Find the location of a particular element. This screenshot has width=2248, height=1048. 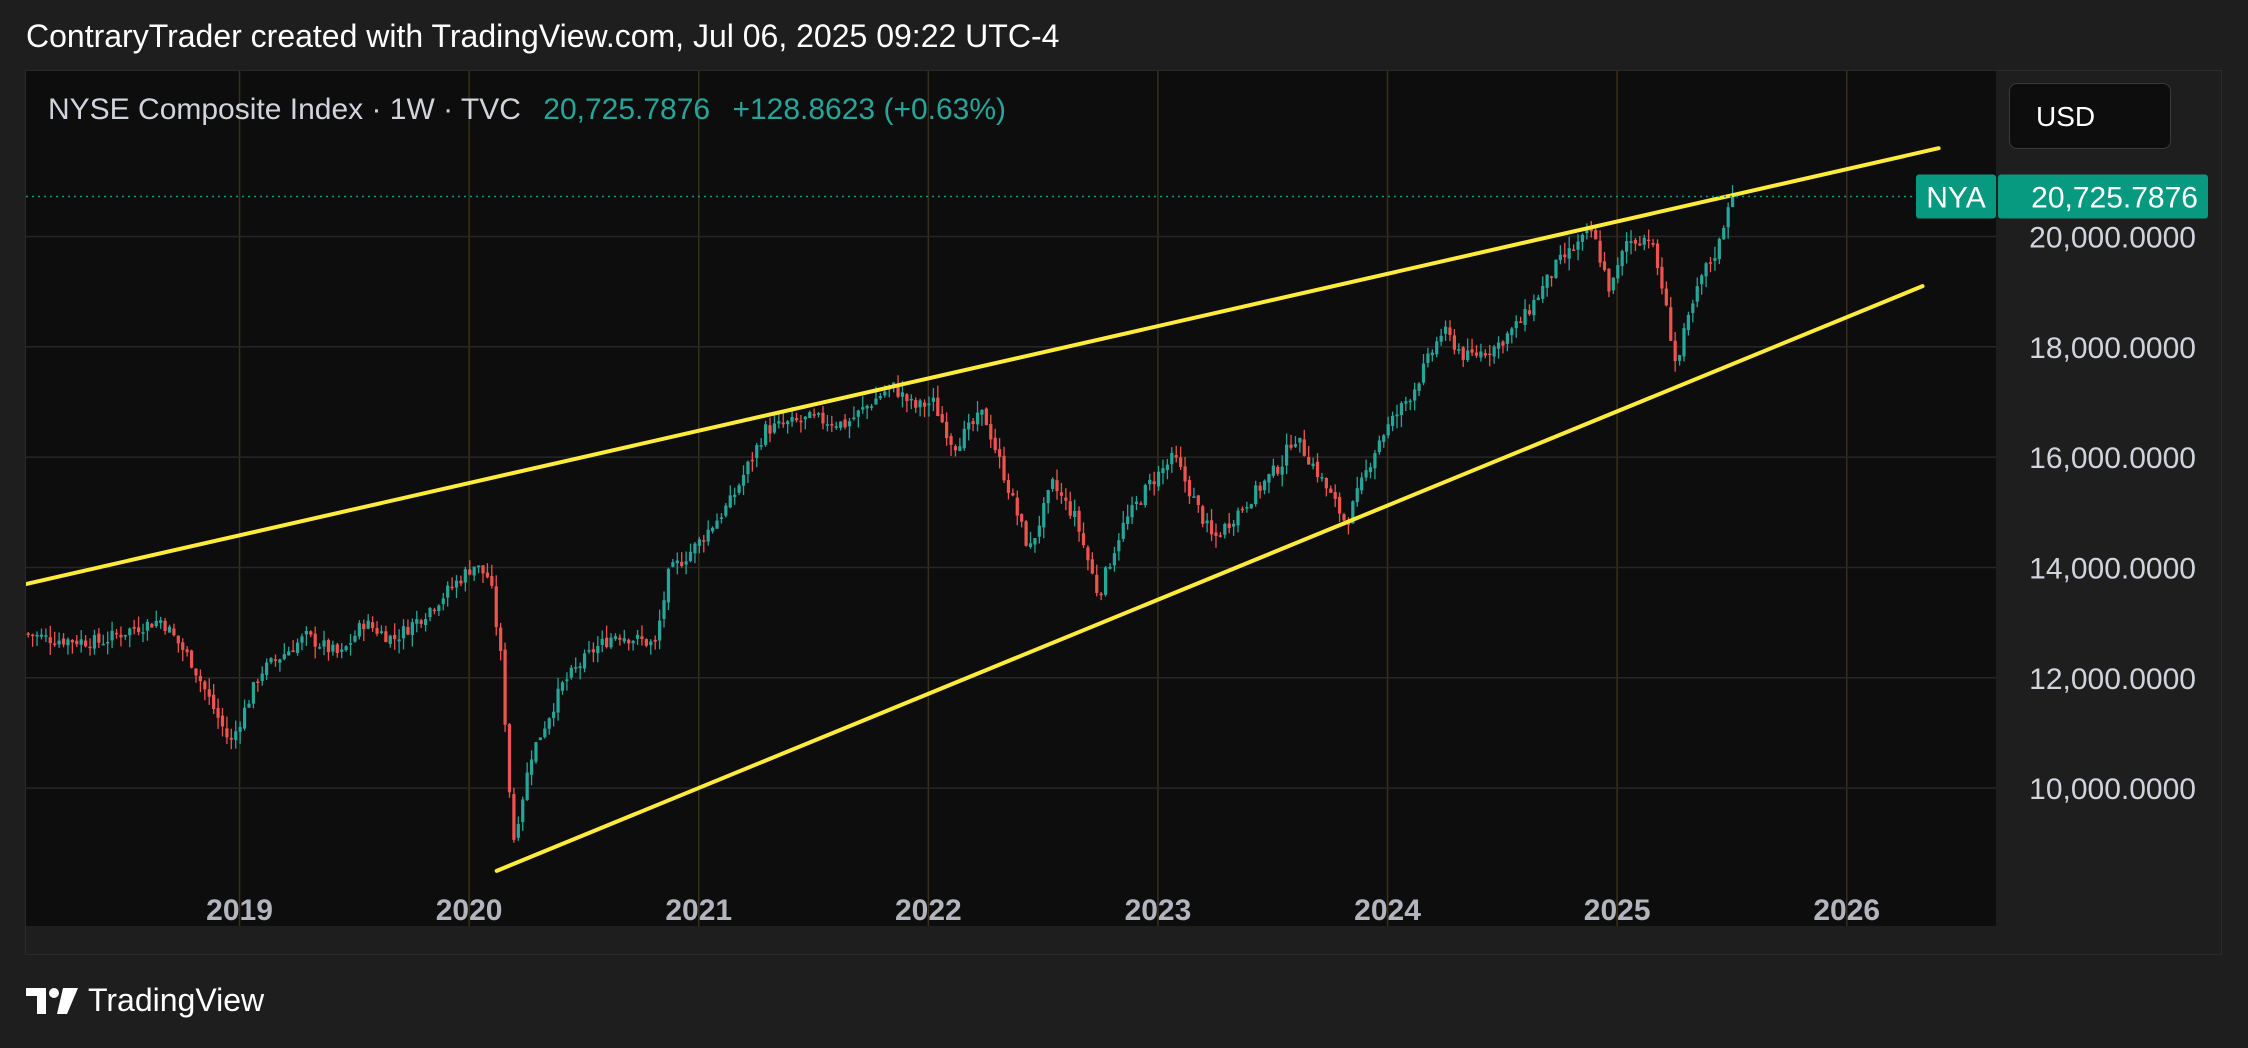

time-axis-label: 2024 is located at coordinates (1387, 910).